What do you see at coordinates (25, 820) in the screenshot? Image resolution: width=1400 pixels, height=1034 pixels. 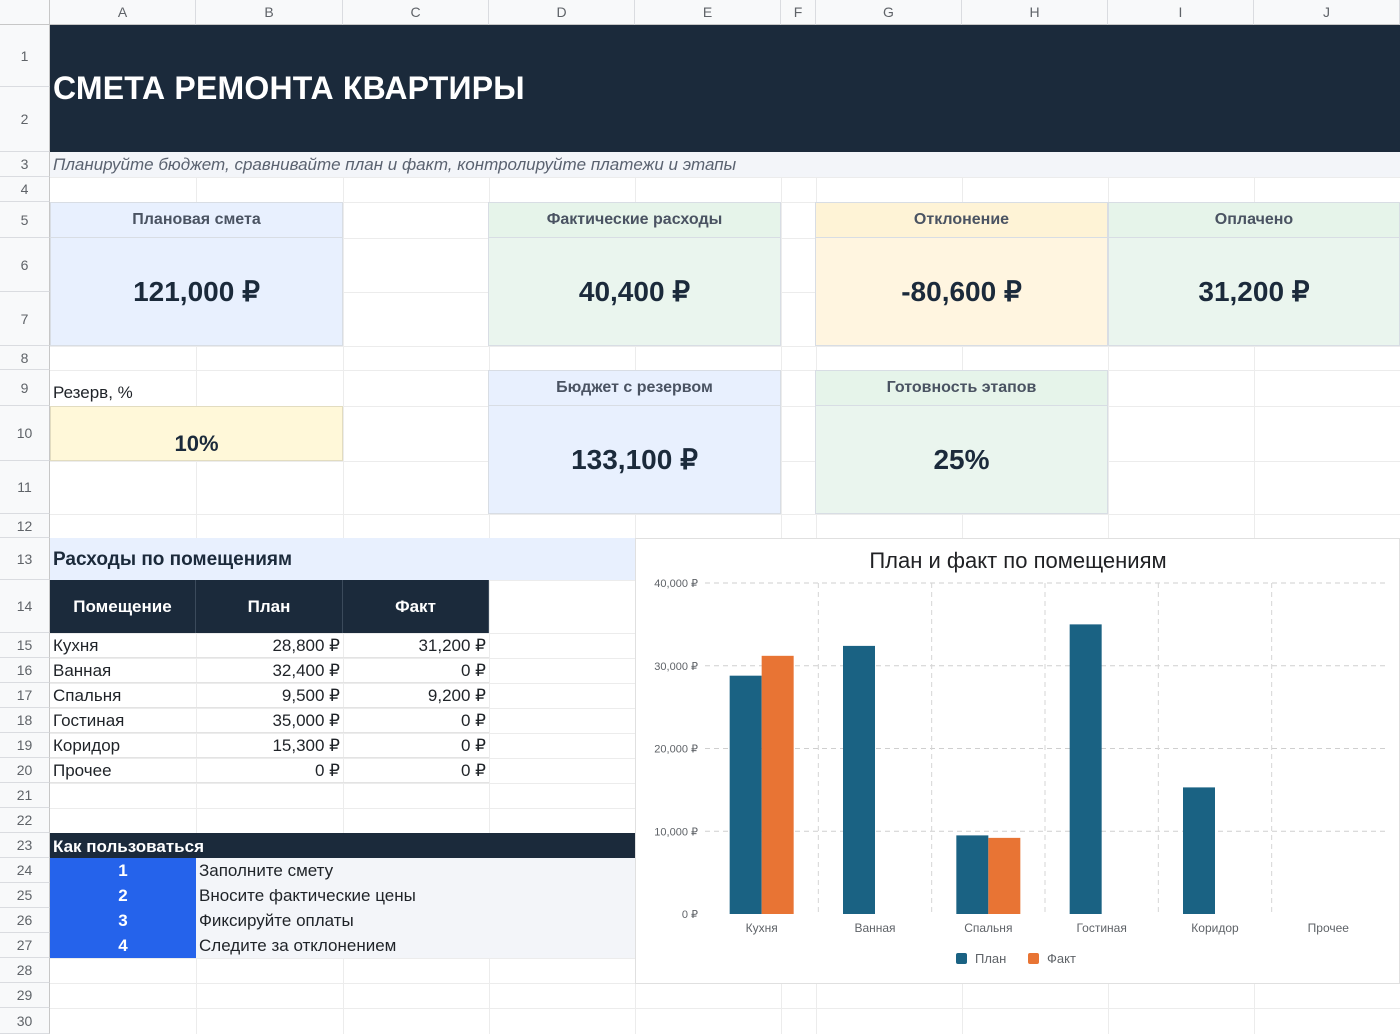 I see `row-header-22: 22` at bounding box center [25, 820].